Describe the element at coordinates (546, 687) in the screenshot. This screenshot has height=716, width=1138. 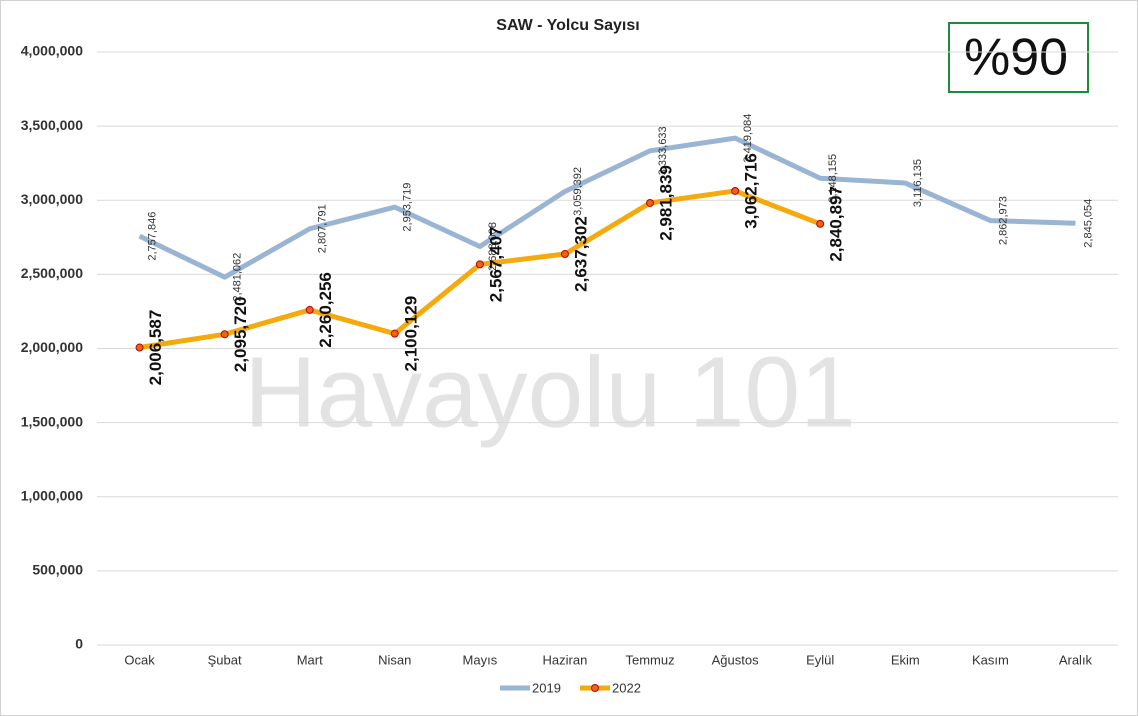
I see `legend-label: 2019` at that location.